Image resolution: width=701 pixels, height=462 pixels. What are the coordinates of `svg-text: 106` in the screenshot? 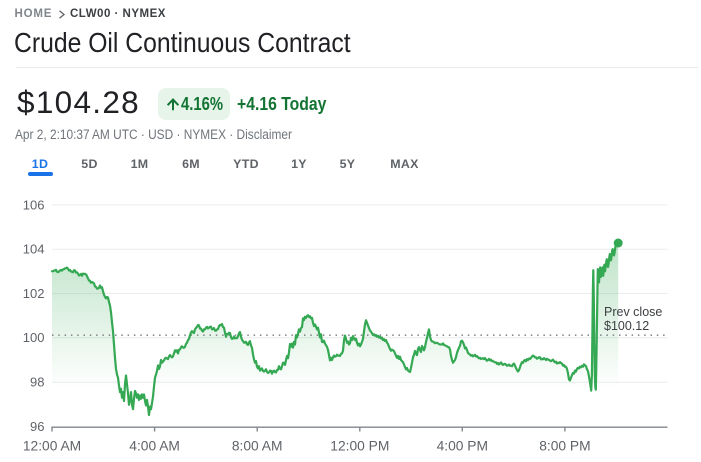 It's located at (34, 204).